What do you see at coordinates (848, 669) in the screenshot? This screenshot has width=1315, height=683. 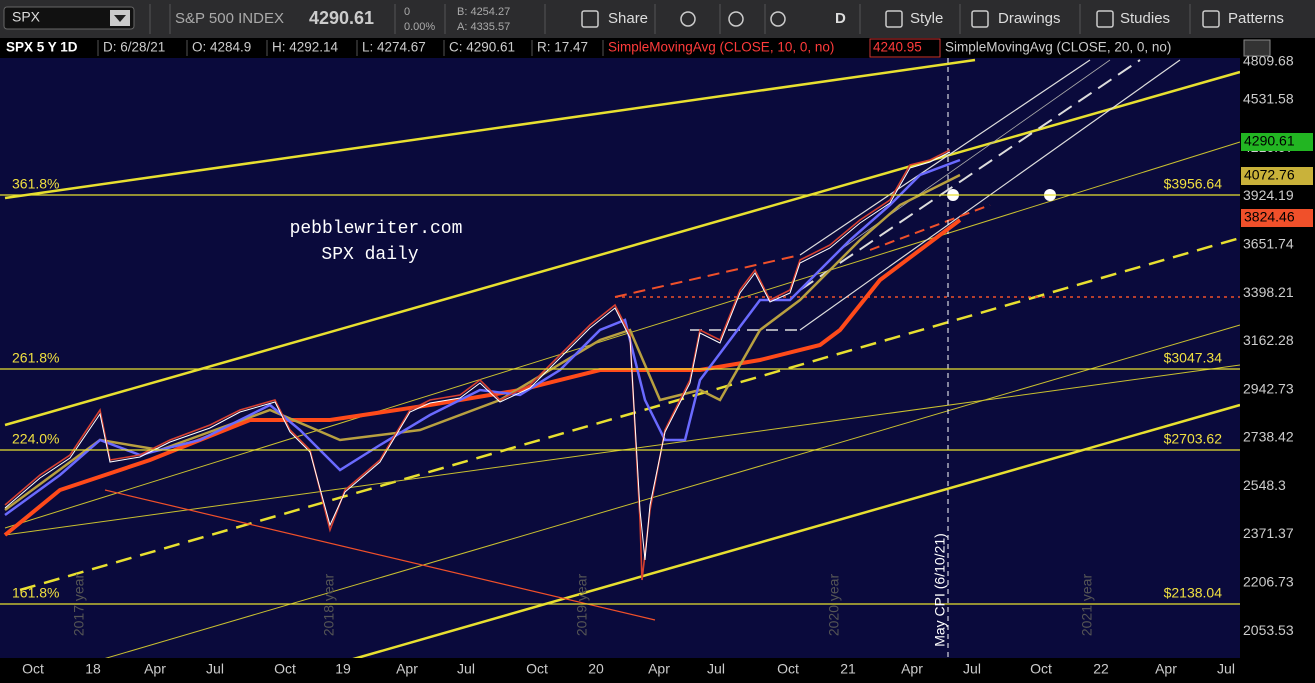 I see `time-label: 21` at bounding box center [848, 669].